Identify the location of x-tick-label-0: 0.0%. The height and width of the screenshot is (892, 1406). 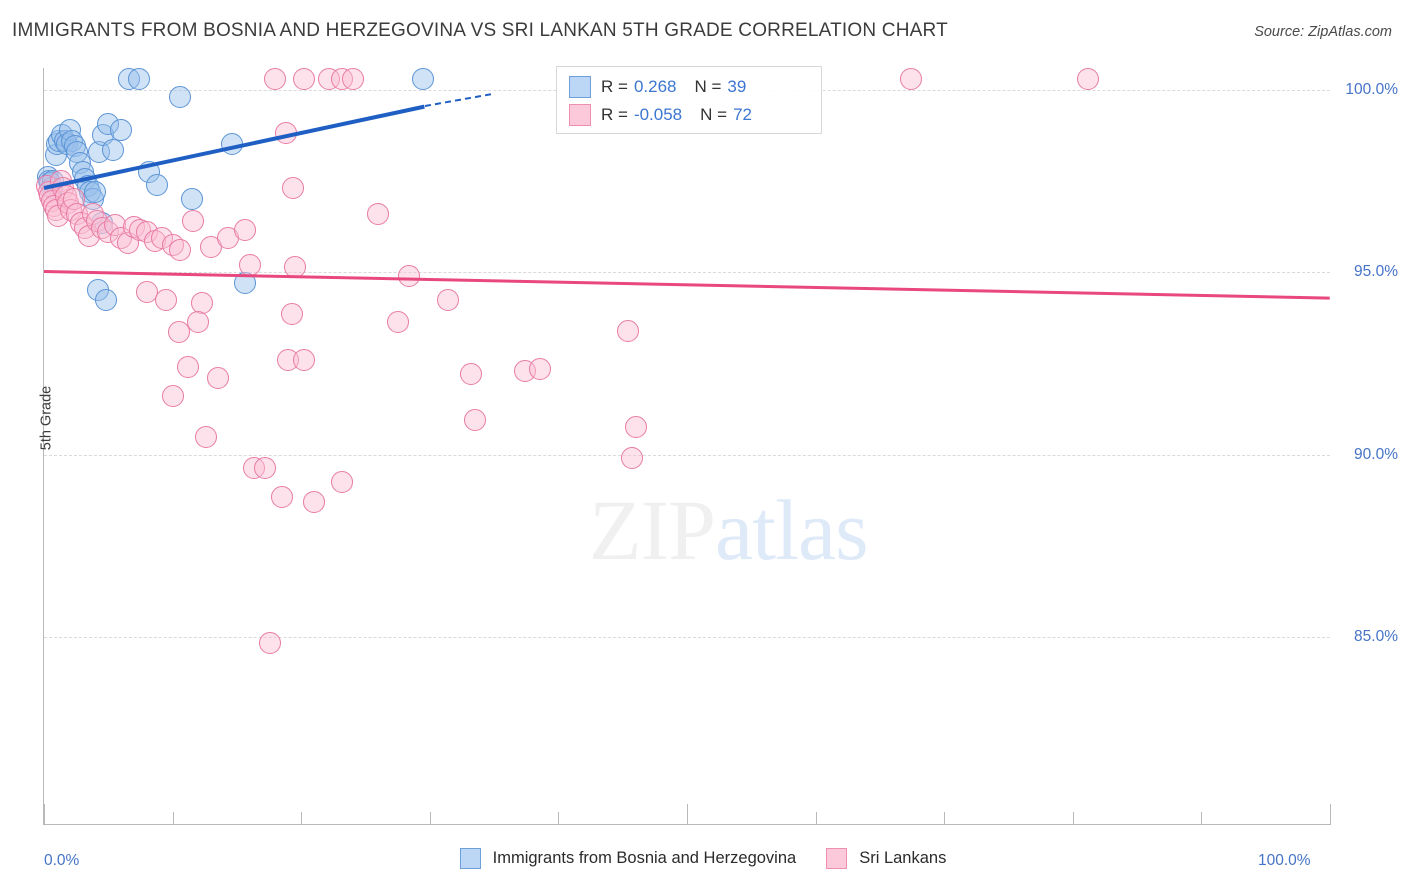
(62, 860).